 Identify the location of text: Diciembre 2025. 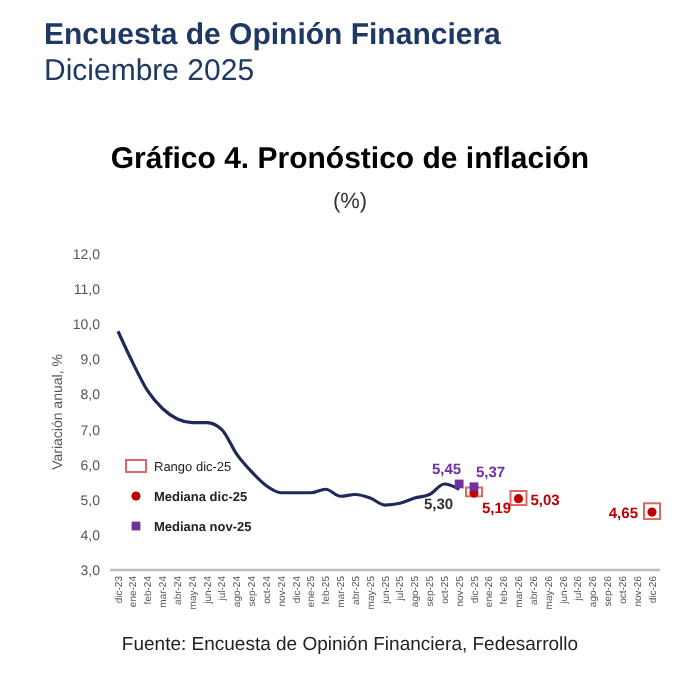
(149, 71).